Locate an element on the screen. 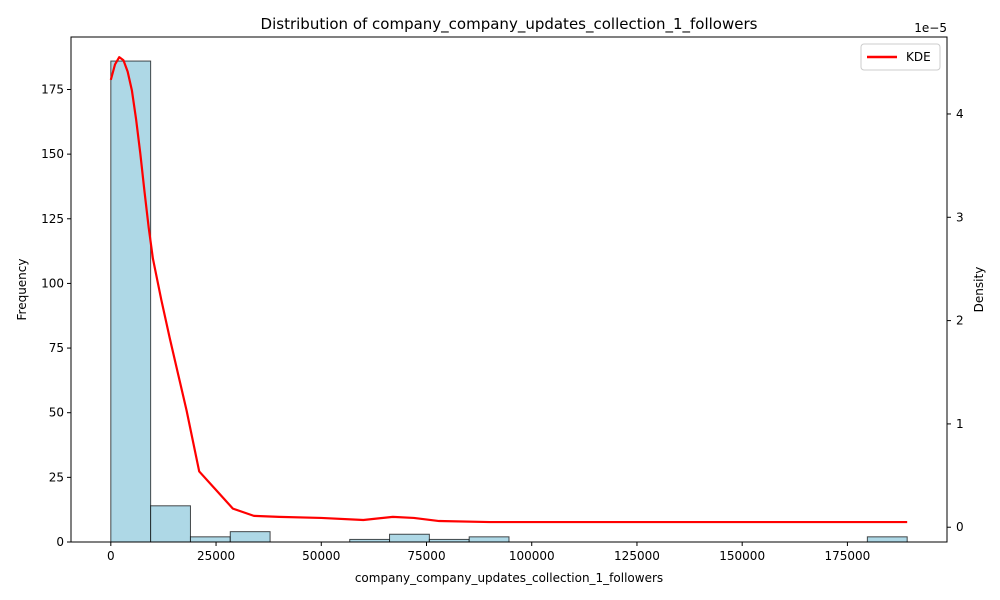 This screenshot has width=1000, height=600. y2-tick-label: 0 is located at coordinates (960, 527).